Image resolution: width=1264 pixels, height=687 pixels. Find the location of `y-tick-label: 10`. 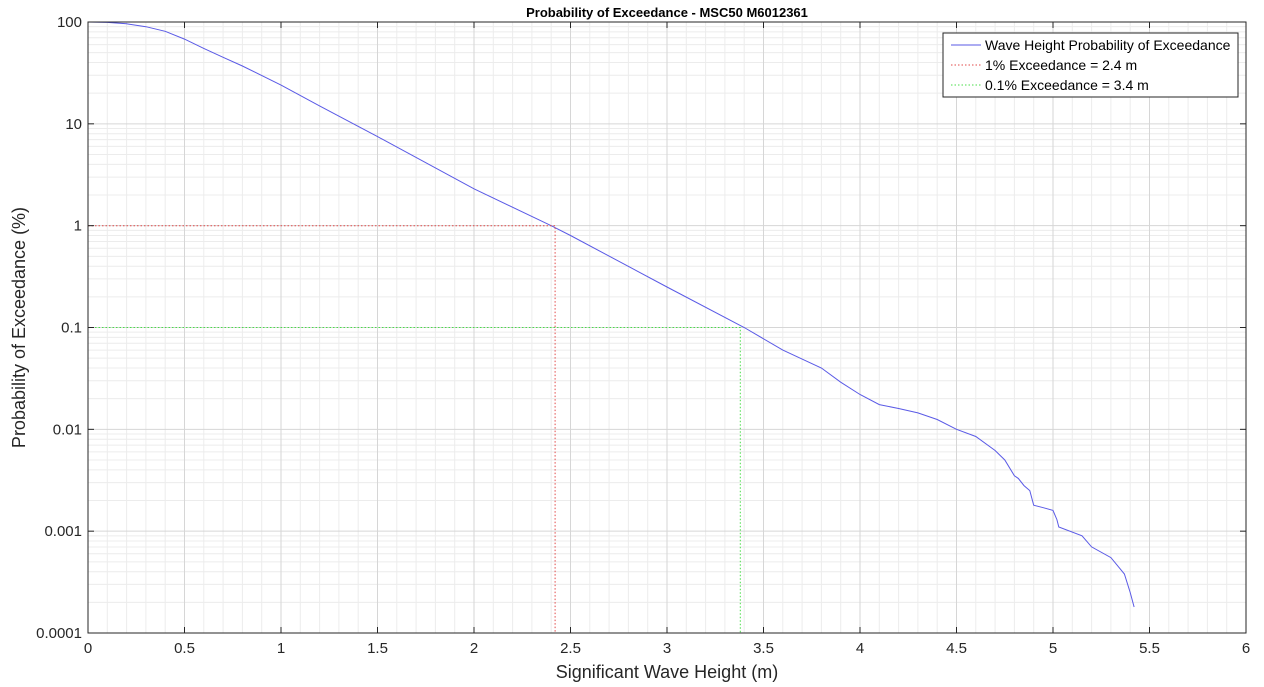

y-tick-label: 10 is located at coordinates (73, 124).